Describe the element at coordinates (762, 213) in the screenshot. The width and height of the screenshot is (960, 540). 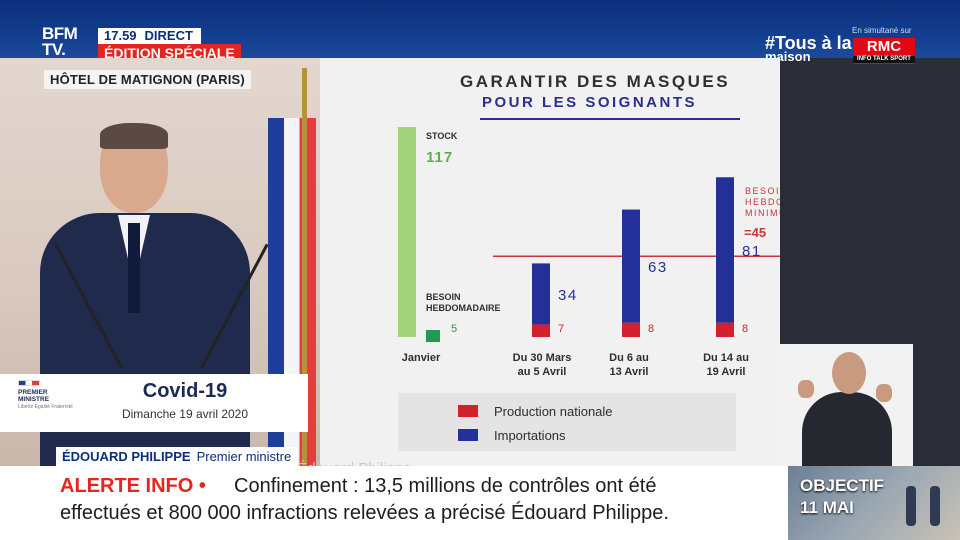
I see `reference-label-2: MINIMUM` at that location.